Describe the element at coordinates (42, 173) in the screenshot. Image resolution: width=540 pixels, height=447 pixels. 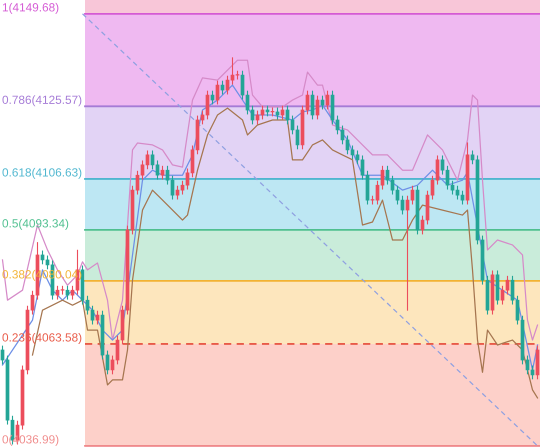
I see `ref-line-label: 0.618(4106.63)` at that location.